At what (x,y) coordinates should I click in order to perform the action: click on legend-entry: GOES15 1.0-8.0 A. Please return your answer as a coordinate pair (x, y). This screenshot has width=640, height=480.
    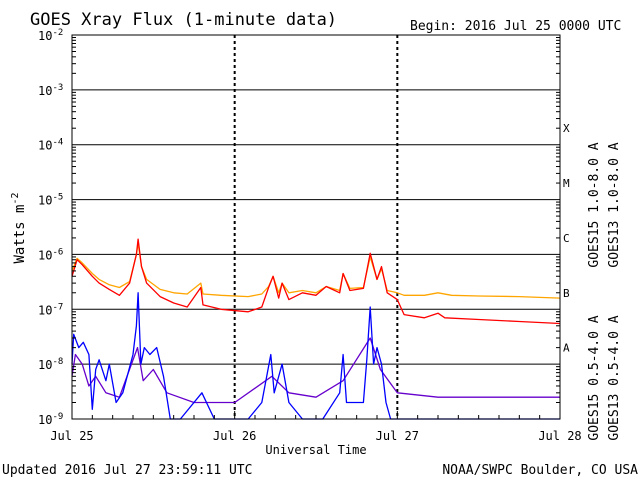
    Looking at the image, I should click on (594, 204).